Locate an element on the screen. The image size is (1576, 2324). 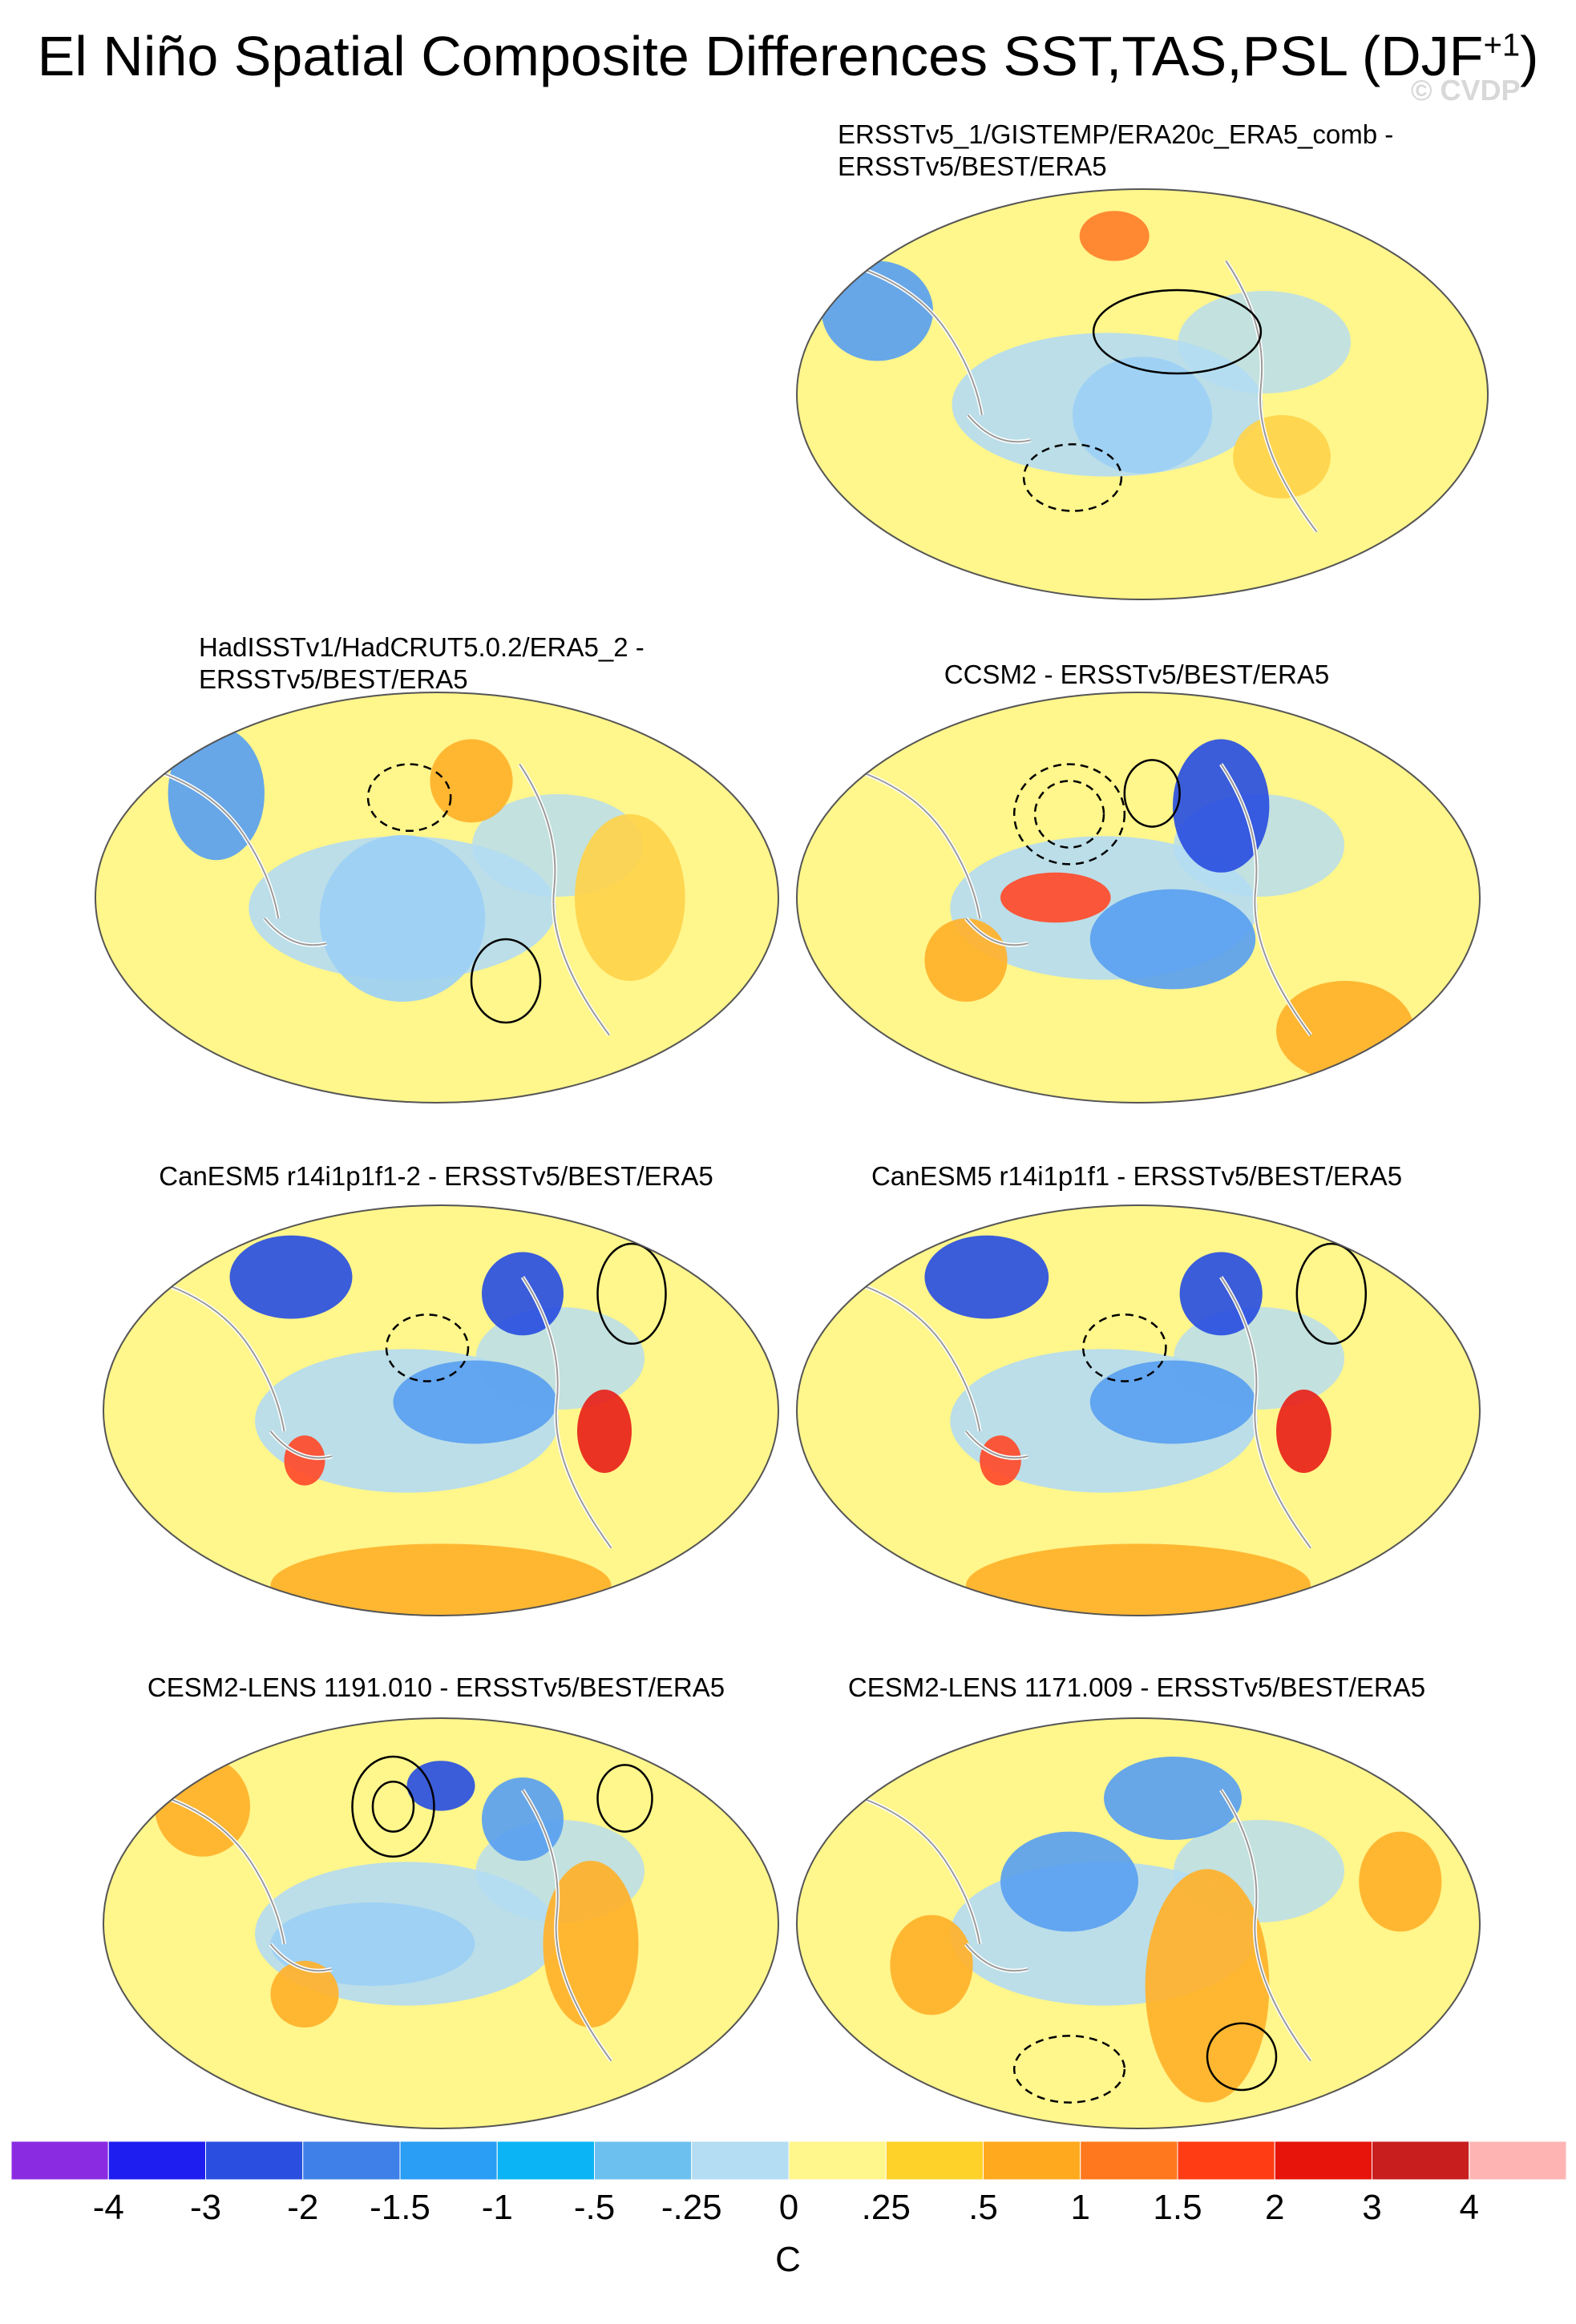
panel-1-title-line1: ERSSTv5_1/GISTEMP/ERA20c_ERA5_comb - is located at coordinates (1116, 134).